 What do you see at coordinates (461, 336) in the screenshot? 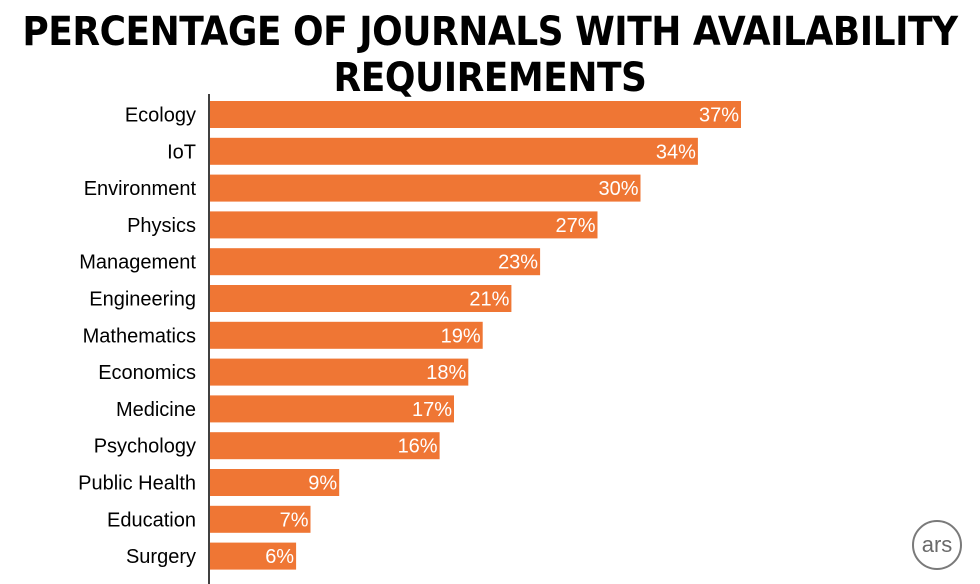
I see `value-label: 19%` at bounding box center [461, 336].